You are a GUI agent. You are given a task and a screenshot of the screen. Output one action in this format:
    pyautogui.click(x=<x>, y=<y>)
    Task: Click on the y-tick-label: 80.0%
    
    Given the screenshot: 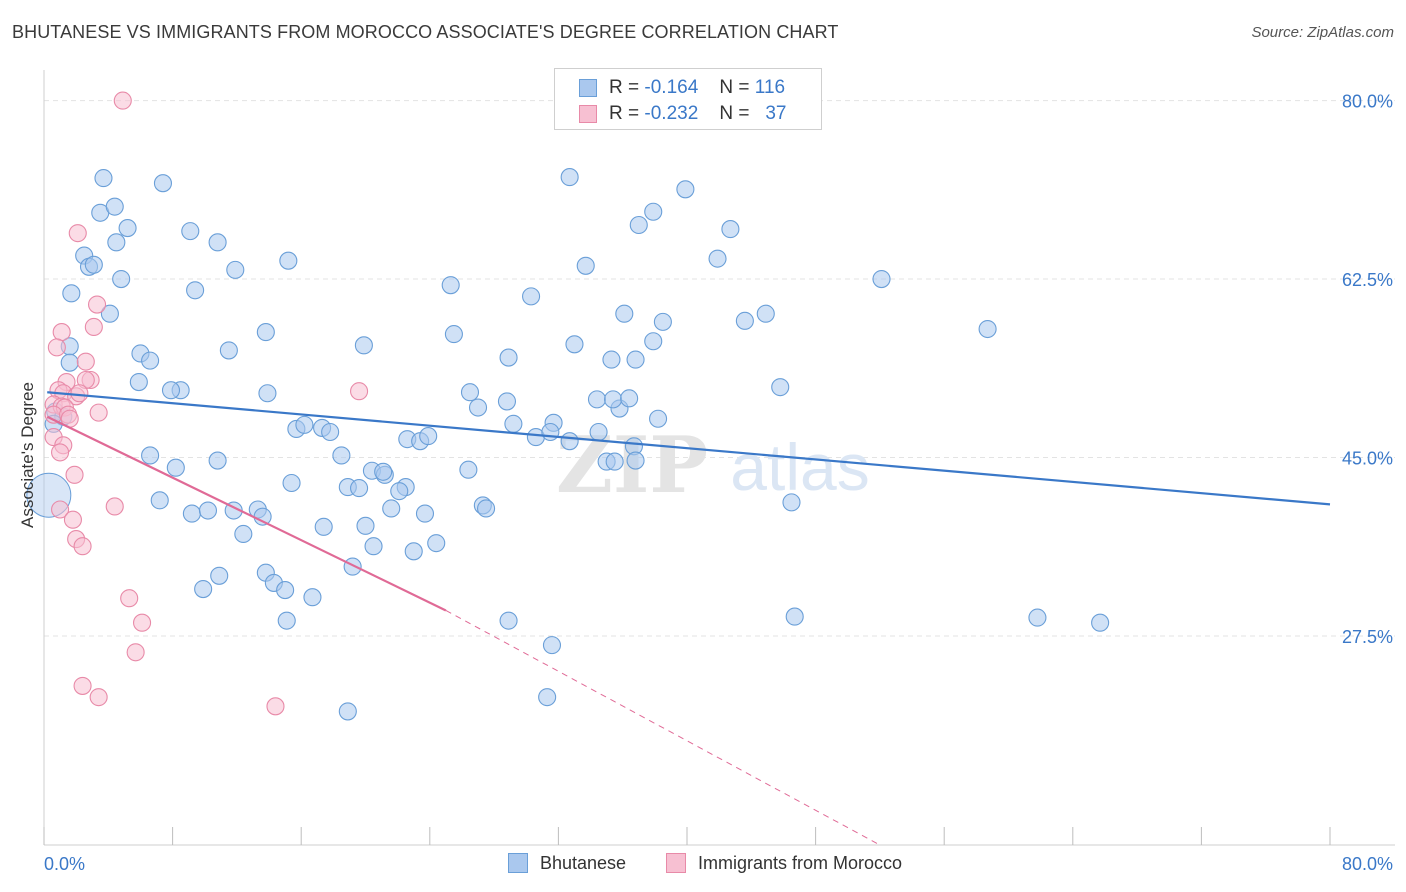 What is the action you would take?
    pyautogui.click(x=1367, y=102)
    